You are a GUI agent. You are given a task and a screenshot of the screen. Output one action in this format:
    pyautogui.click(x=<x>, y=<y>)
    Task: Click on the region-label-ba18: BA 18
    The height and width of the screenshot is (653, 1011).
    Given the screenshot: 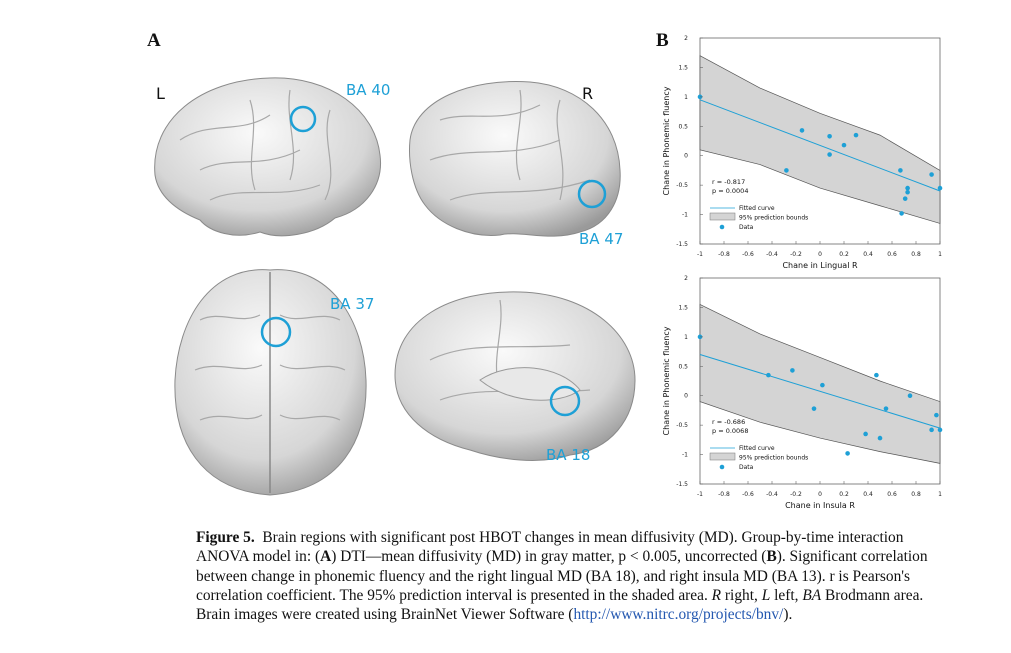 What is the action you would take?
    pyautogui.click(x=568, y=455)
    